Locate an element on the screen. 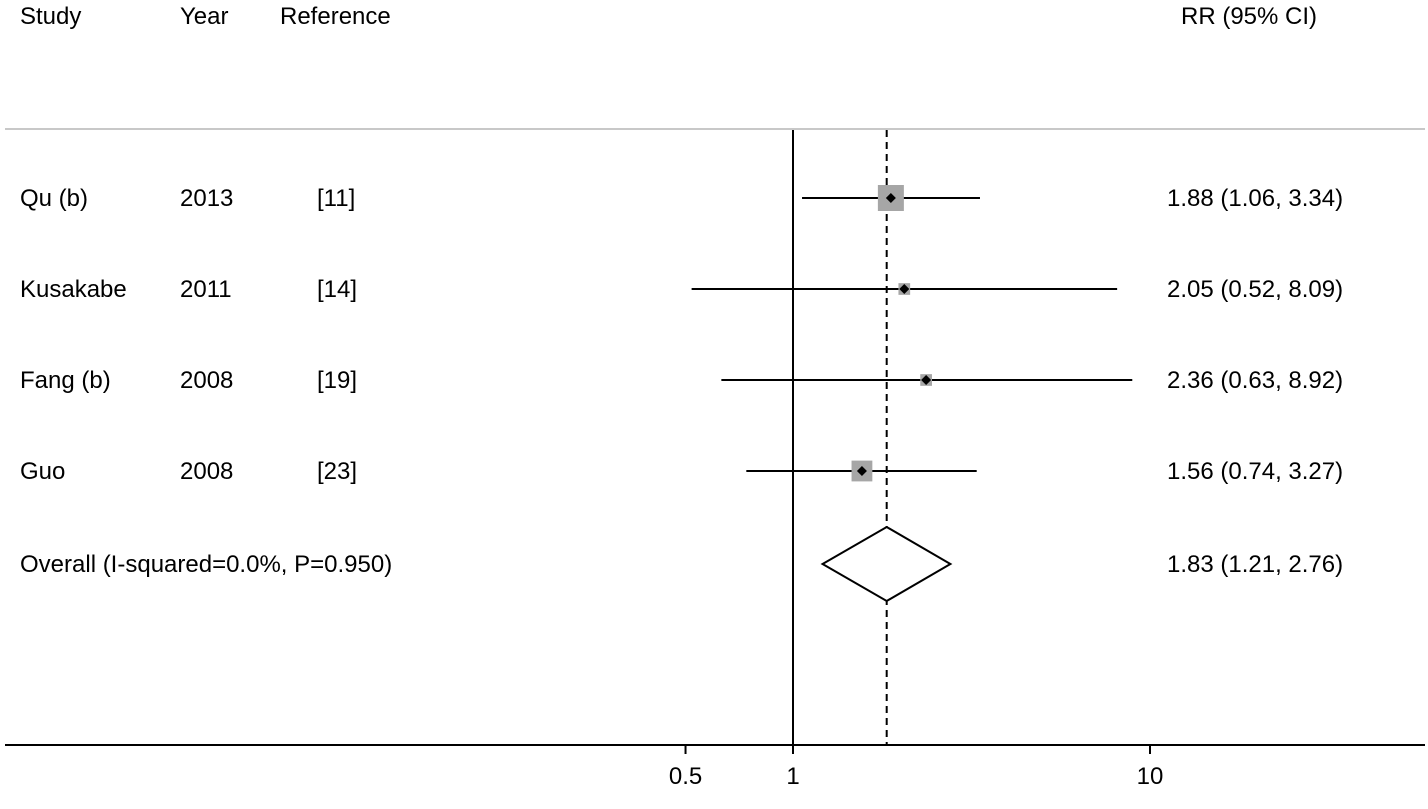 This screenshot has height=809, width=1428. study-name: Qu (b) is located at coordinates (54, 198).